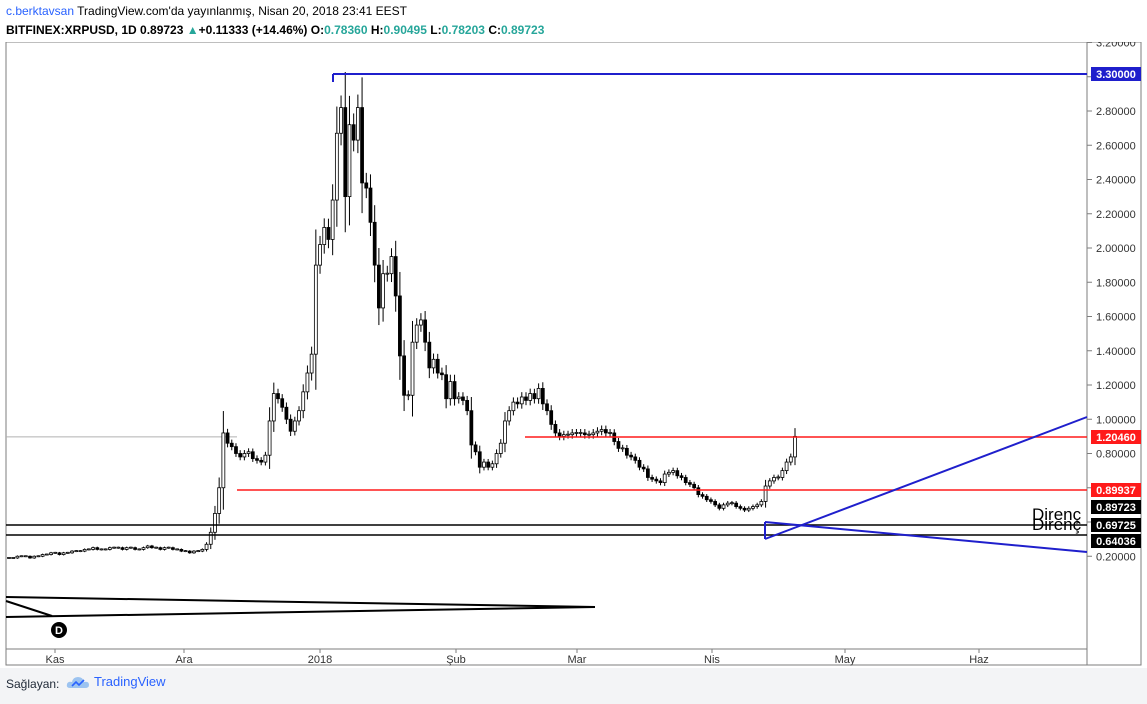 The height and width of the screenshot is (704, 1147). What do you see at coordinates (1114, 354) in the screenshot?
I see `price-scale` at bounding box center [1114, 354].